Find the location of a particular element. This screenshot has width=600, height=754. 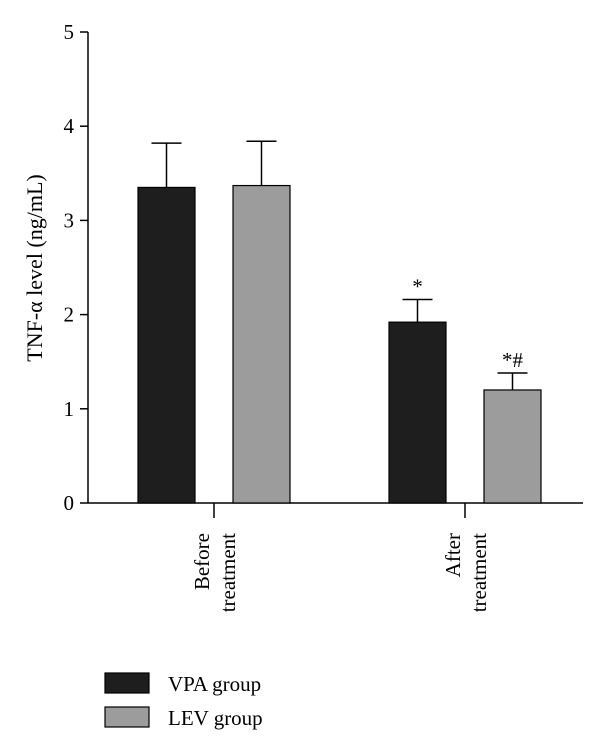

y-axis-label: TNF-α level (ng/mL) is located at coordinates (34, 267).